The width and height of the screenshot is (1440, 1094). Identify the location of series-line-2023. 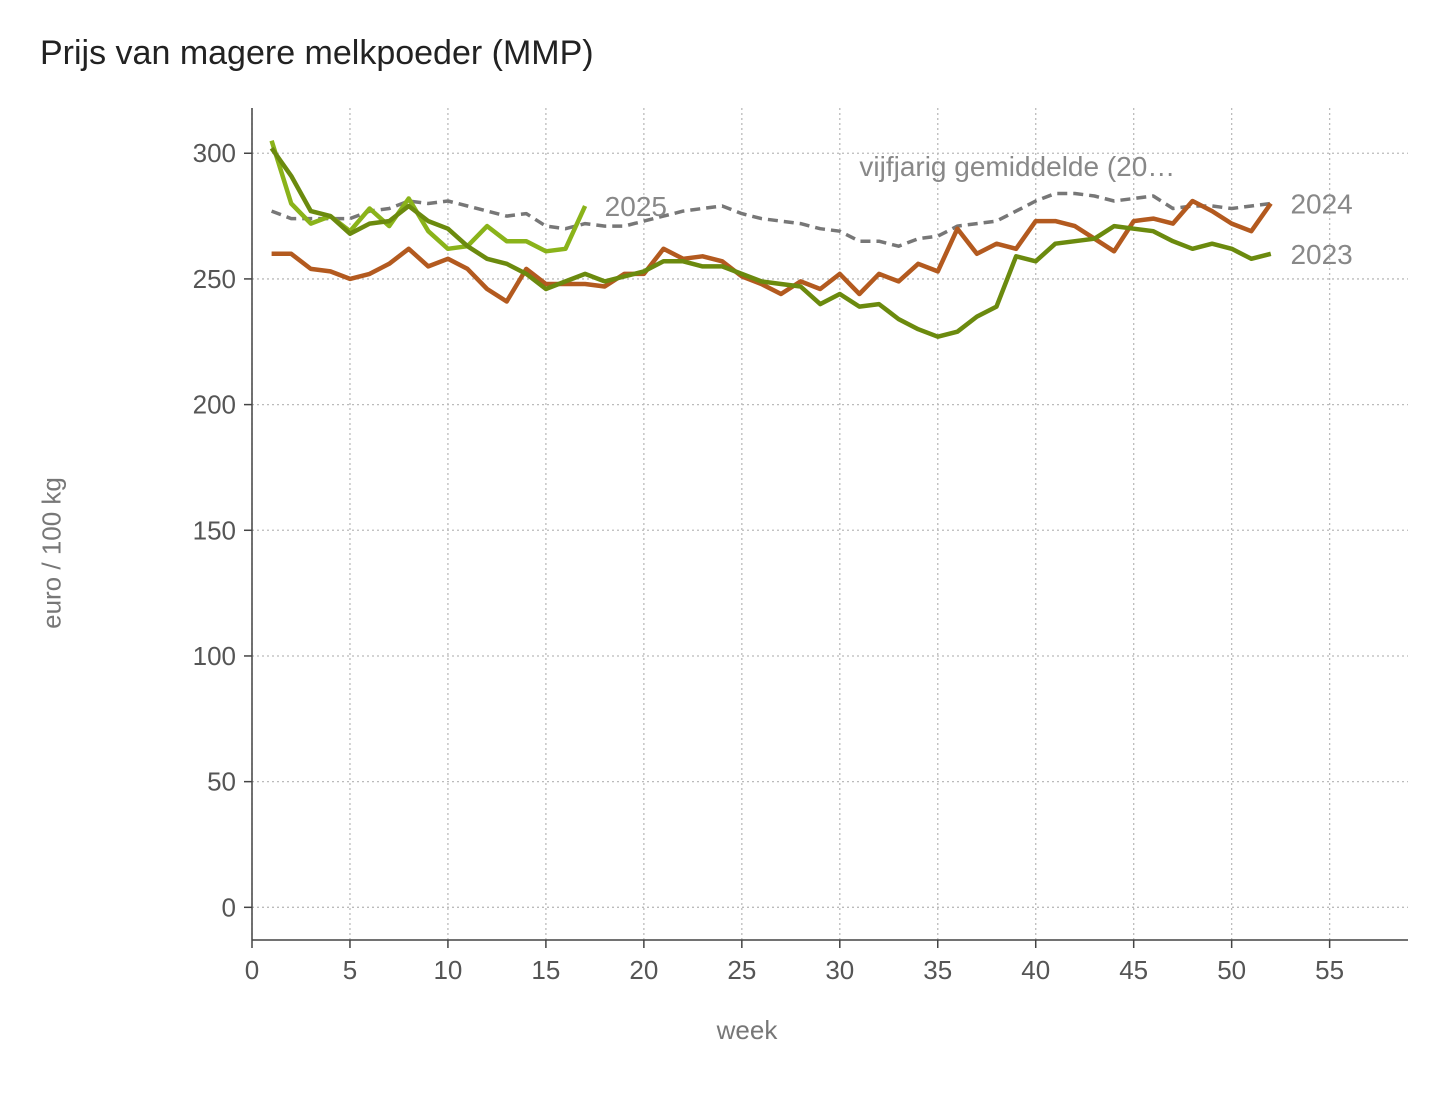
(770, 242).